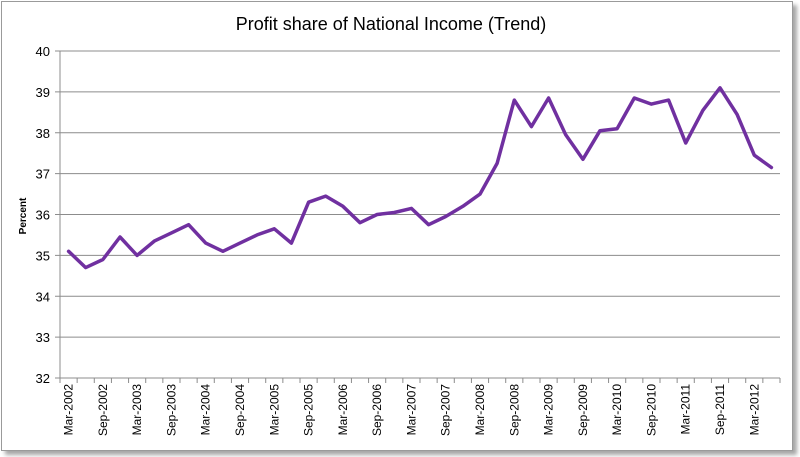 The height and width of the screenshot is (457, 800). I want to click on x-tick-label: Sep-2005, so click(309, 410).